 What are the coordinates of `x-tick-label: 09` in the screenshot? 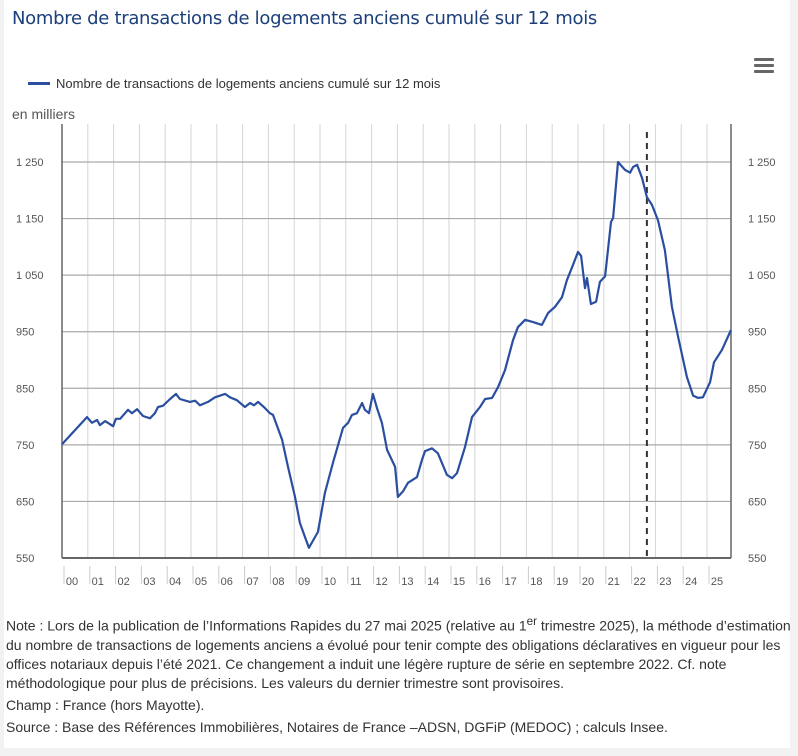 It's located at (304, 582).